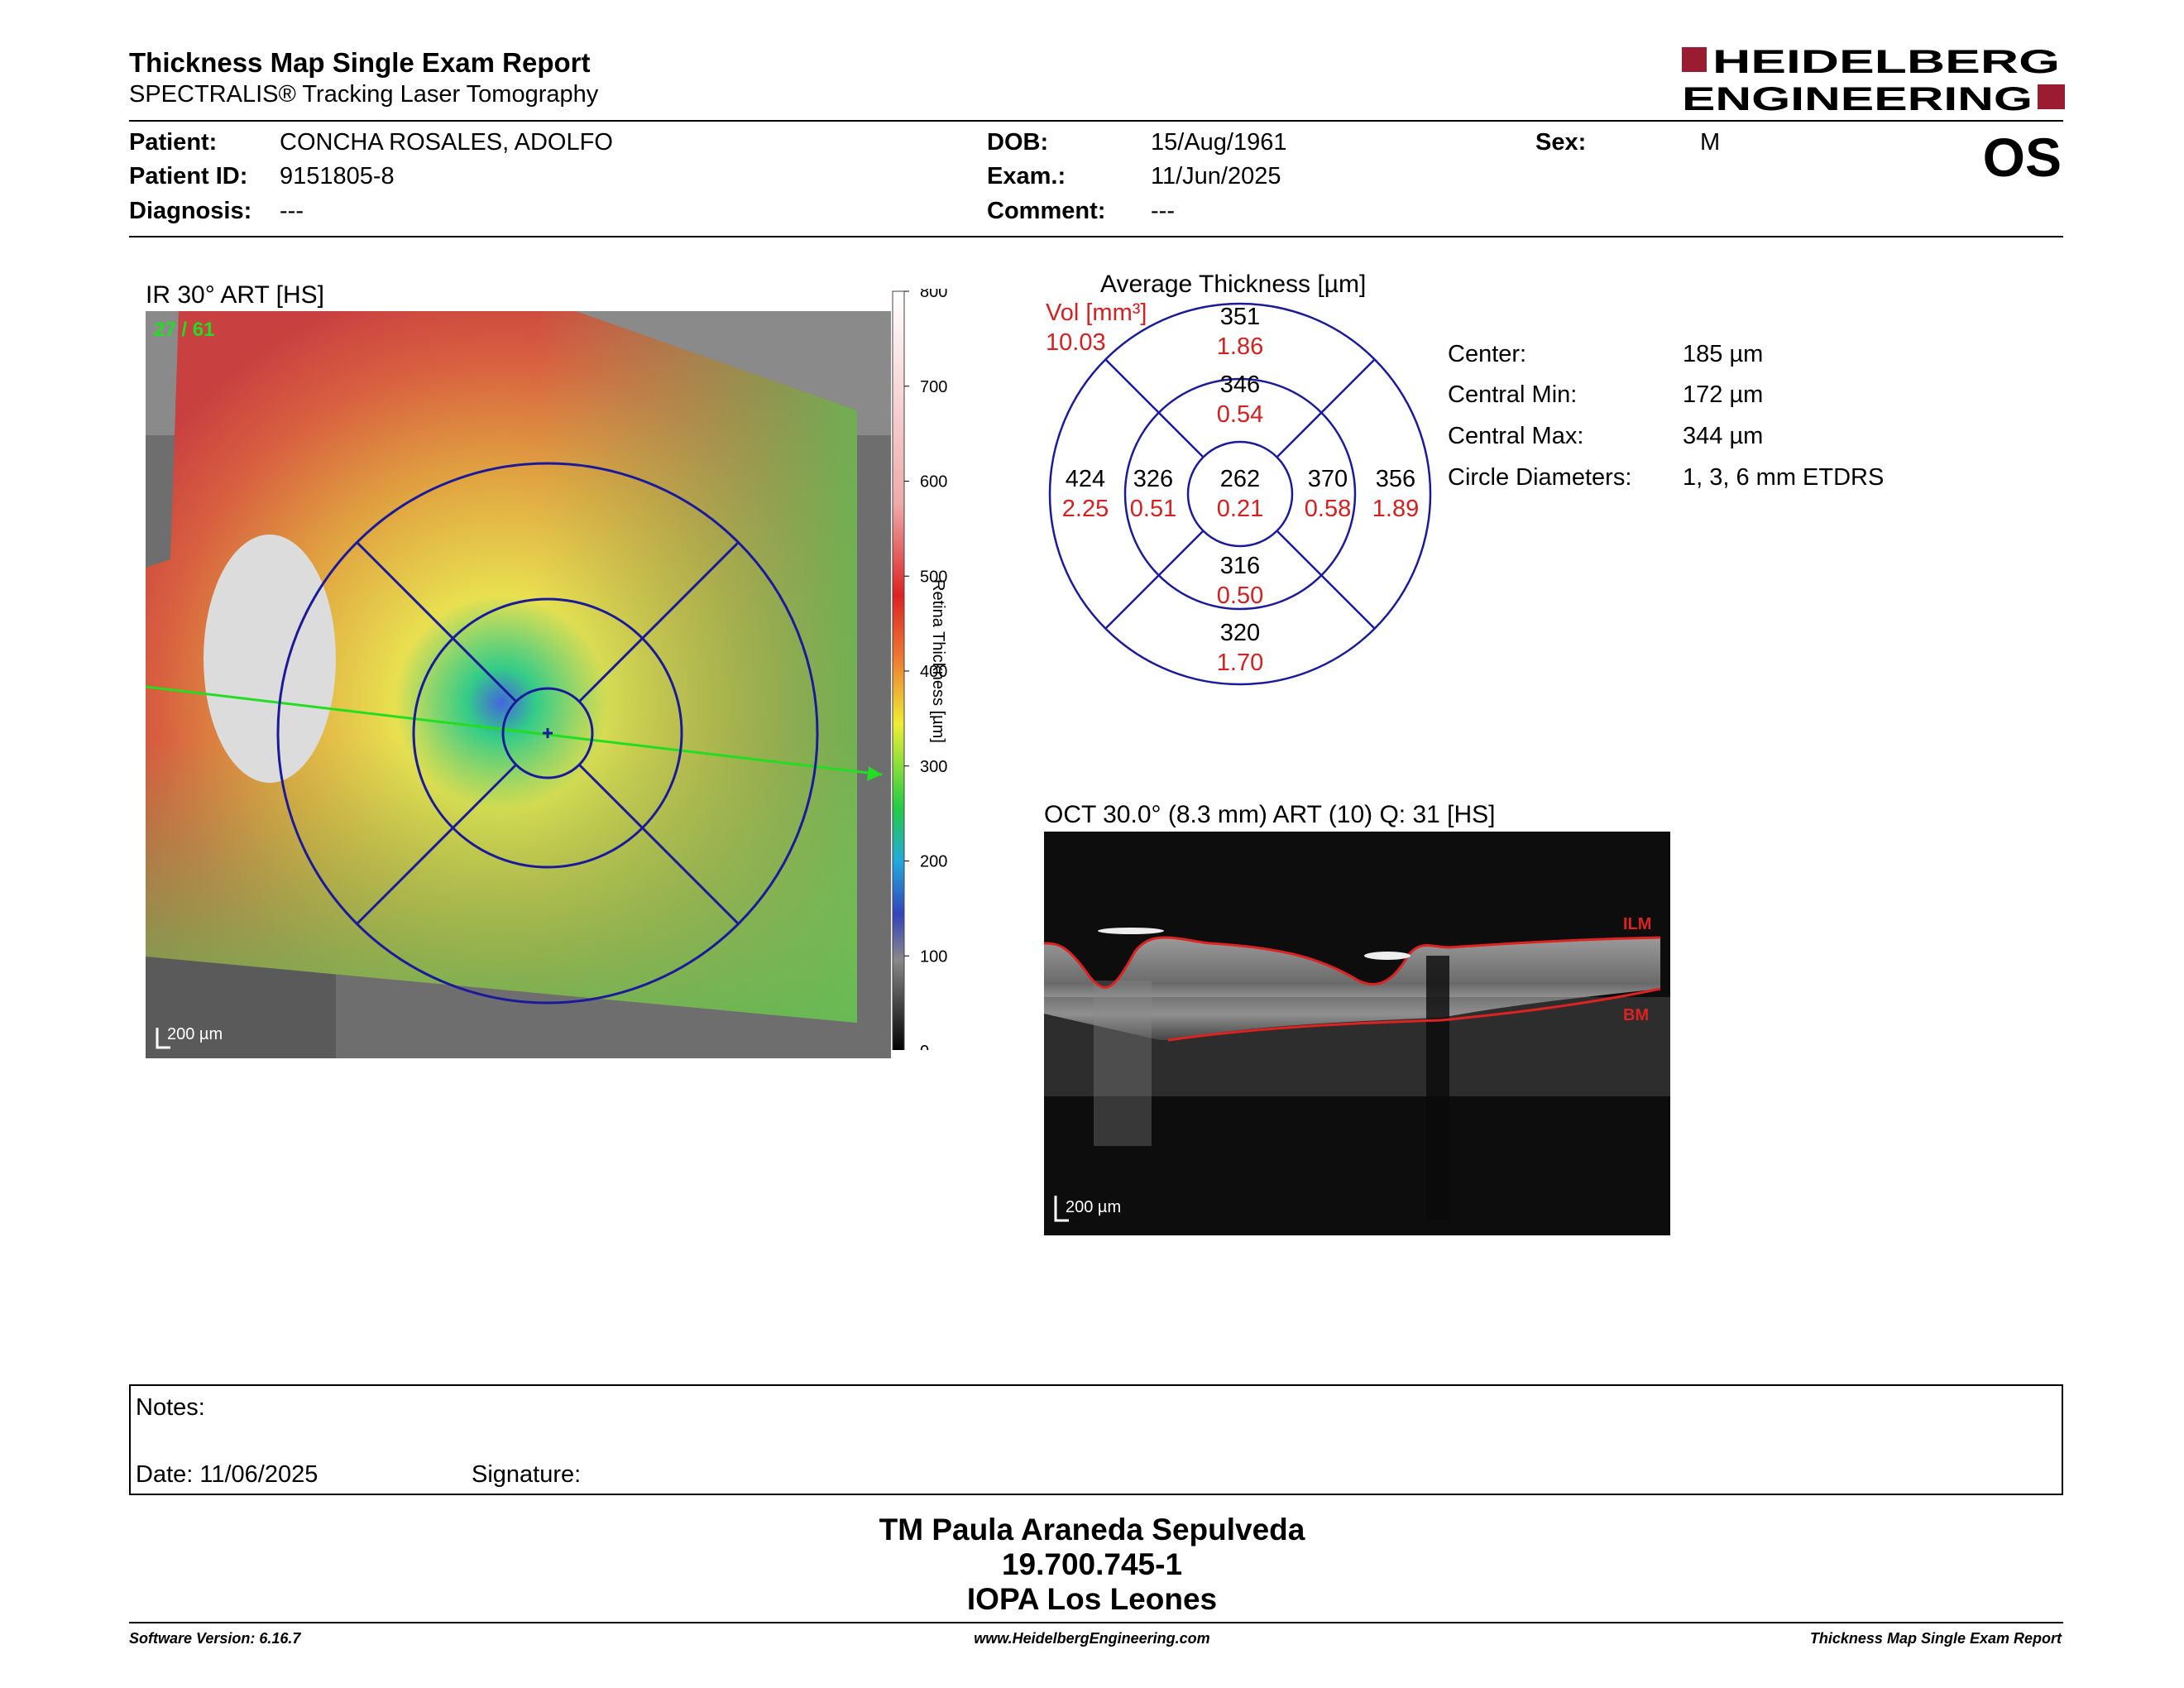  What do you see at coordinates (188, 176) in the screenshot?
I see `patient-id-label: Patient ID:` at bounding box center [188, 176].